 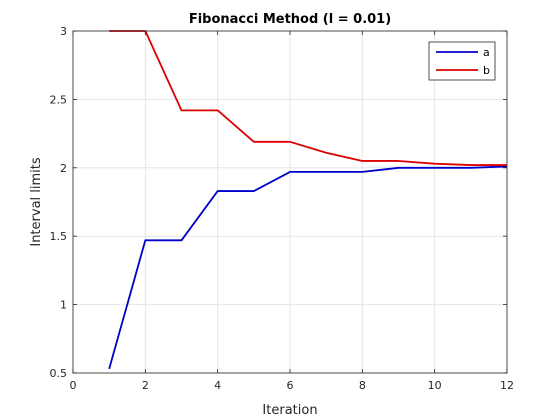 What do you see at coordinates (290, 19) in the screenshot?
I see `chart-title: Fibonacci Method (l = 0.01)` at bounding box center [290, 19].